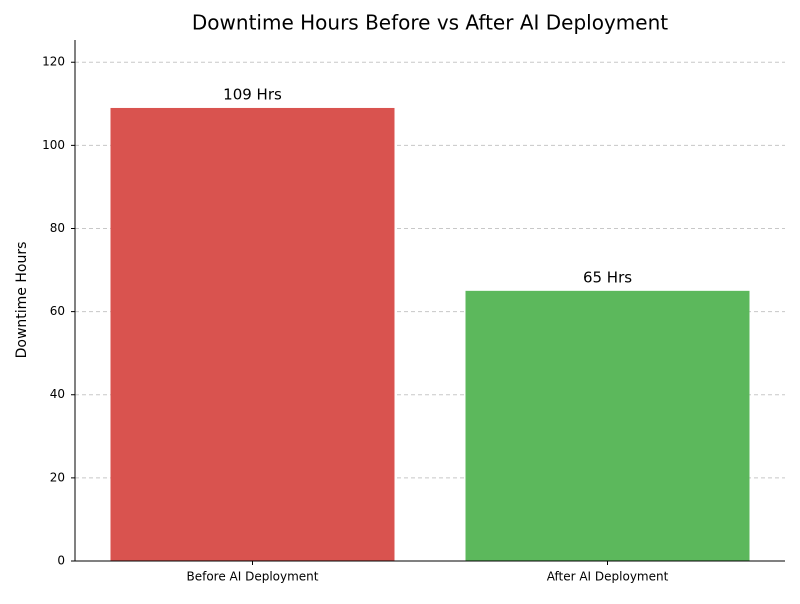 Image resolution: width=800 pixels, height=604 pixels. Describe the element at coordinates (61, 561) in the screenshot. I see `y-tick-label: 0` at that location.